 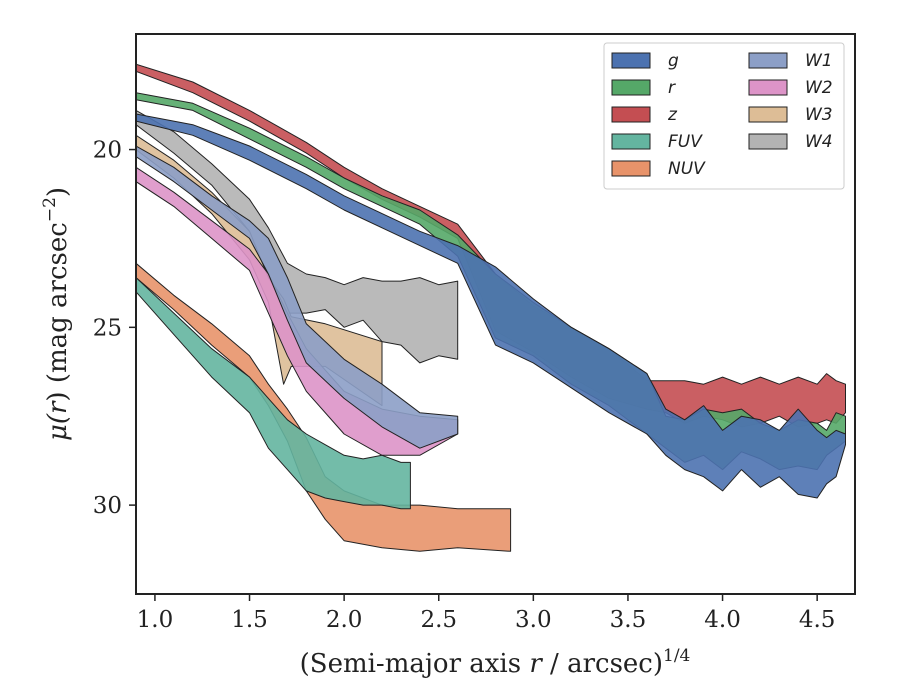 I want to click on legend-swatch-w1, so click(x=768, y=60).